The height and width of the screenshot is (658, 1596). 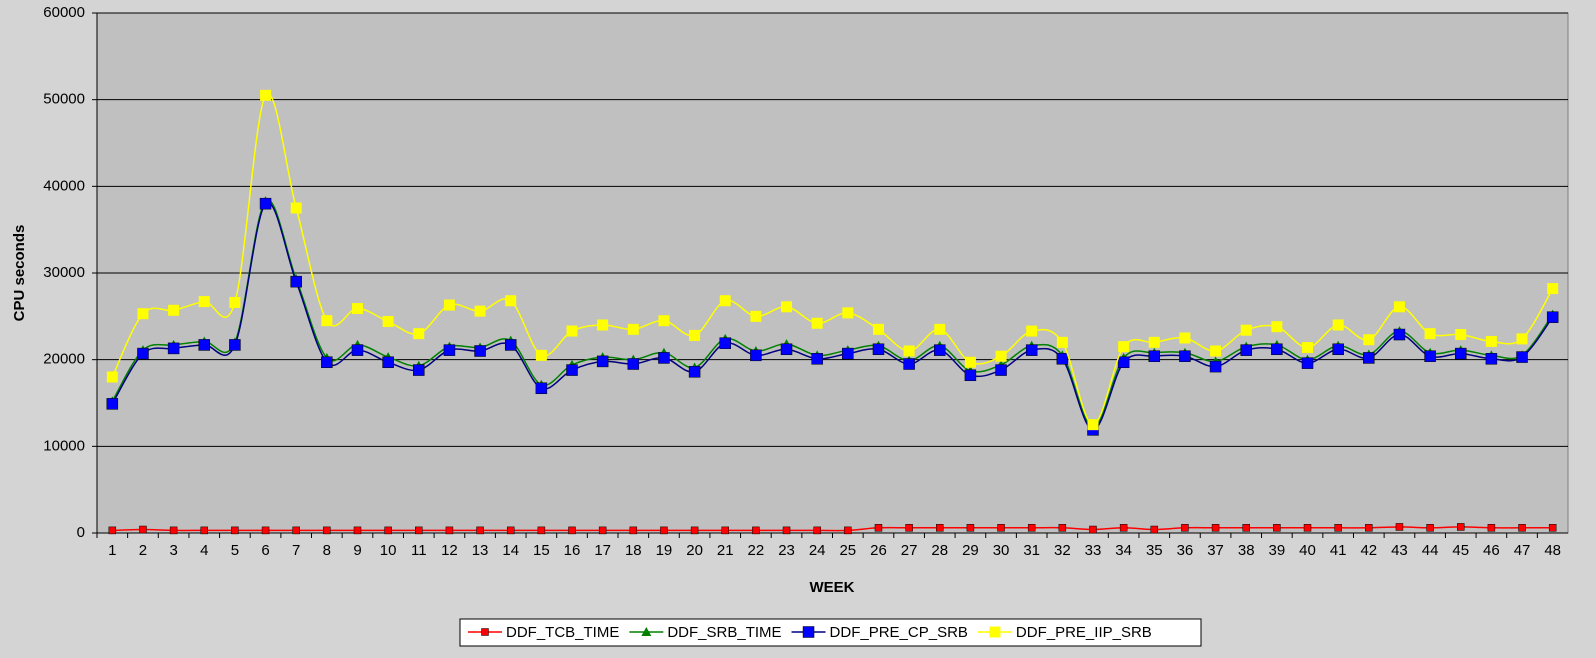 What do you see at coordinates (878, 550) in the screenshot?
I see `x-tick-label: 26` at bounding box center [878, 550].